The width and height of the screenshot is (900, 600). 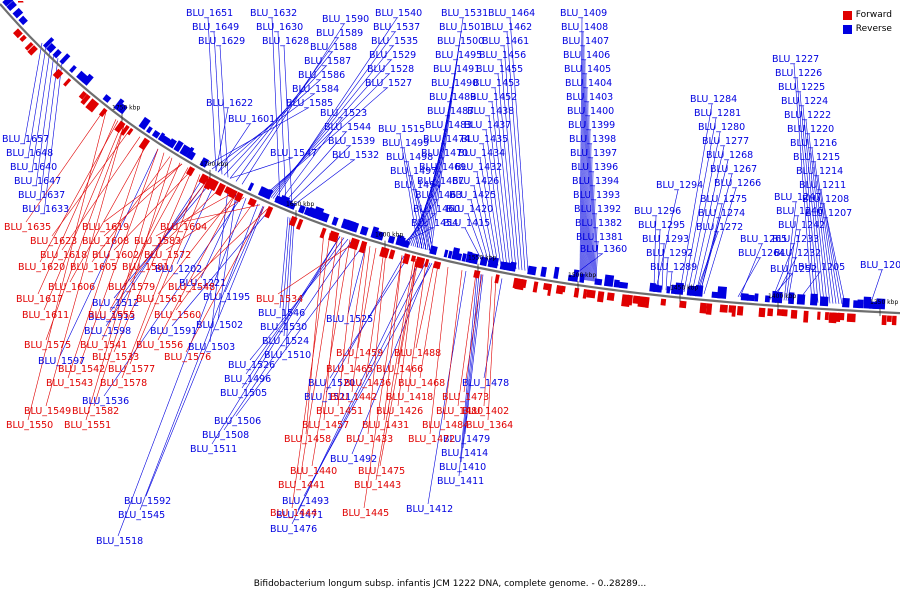 What do you see at coordinates (131, 287) in the screenshot?
I see `gene-label: BLU_1579` at bounding box center [131, 287].